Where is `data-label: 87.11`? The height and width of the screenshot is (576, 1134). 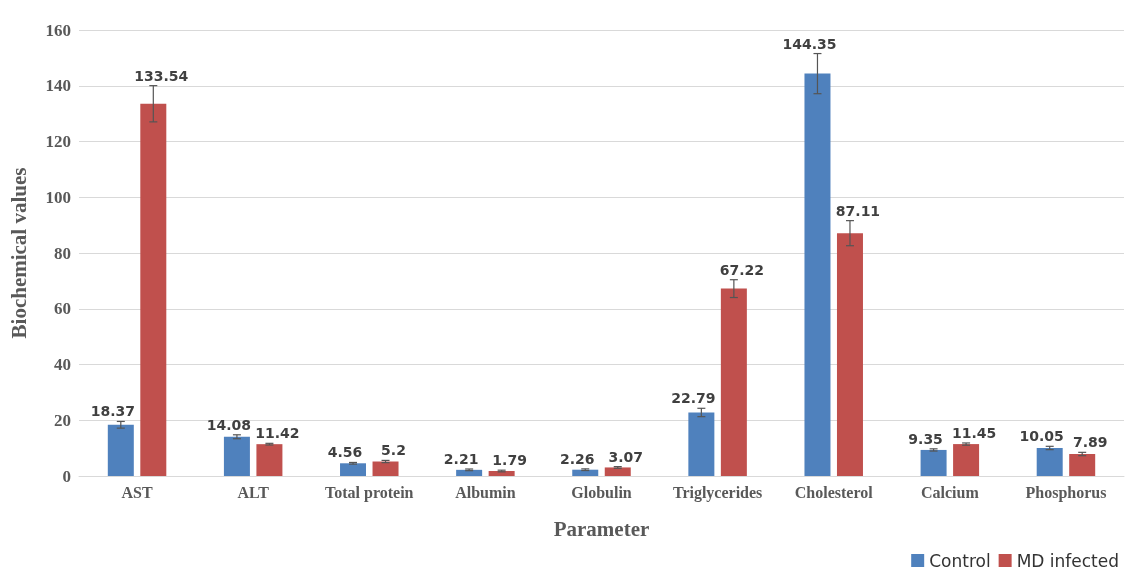
data-label: 87.11 is located at coordinates (858, 210).